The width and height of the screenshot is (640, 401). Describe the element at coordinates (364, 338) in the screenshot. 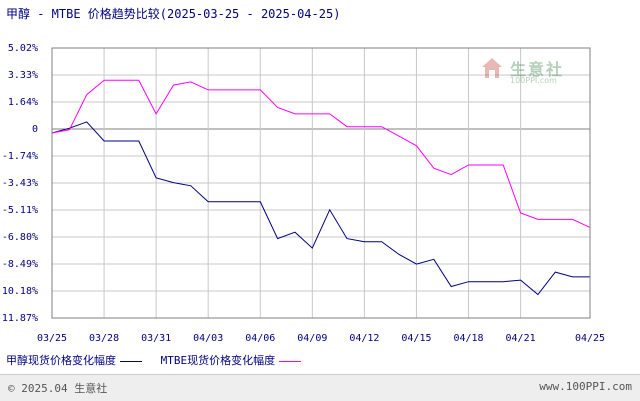

I see `x-tick-label: 04/12` at that location.